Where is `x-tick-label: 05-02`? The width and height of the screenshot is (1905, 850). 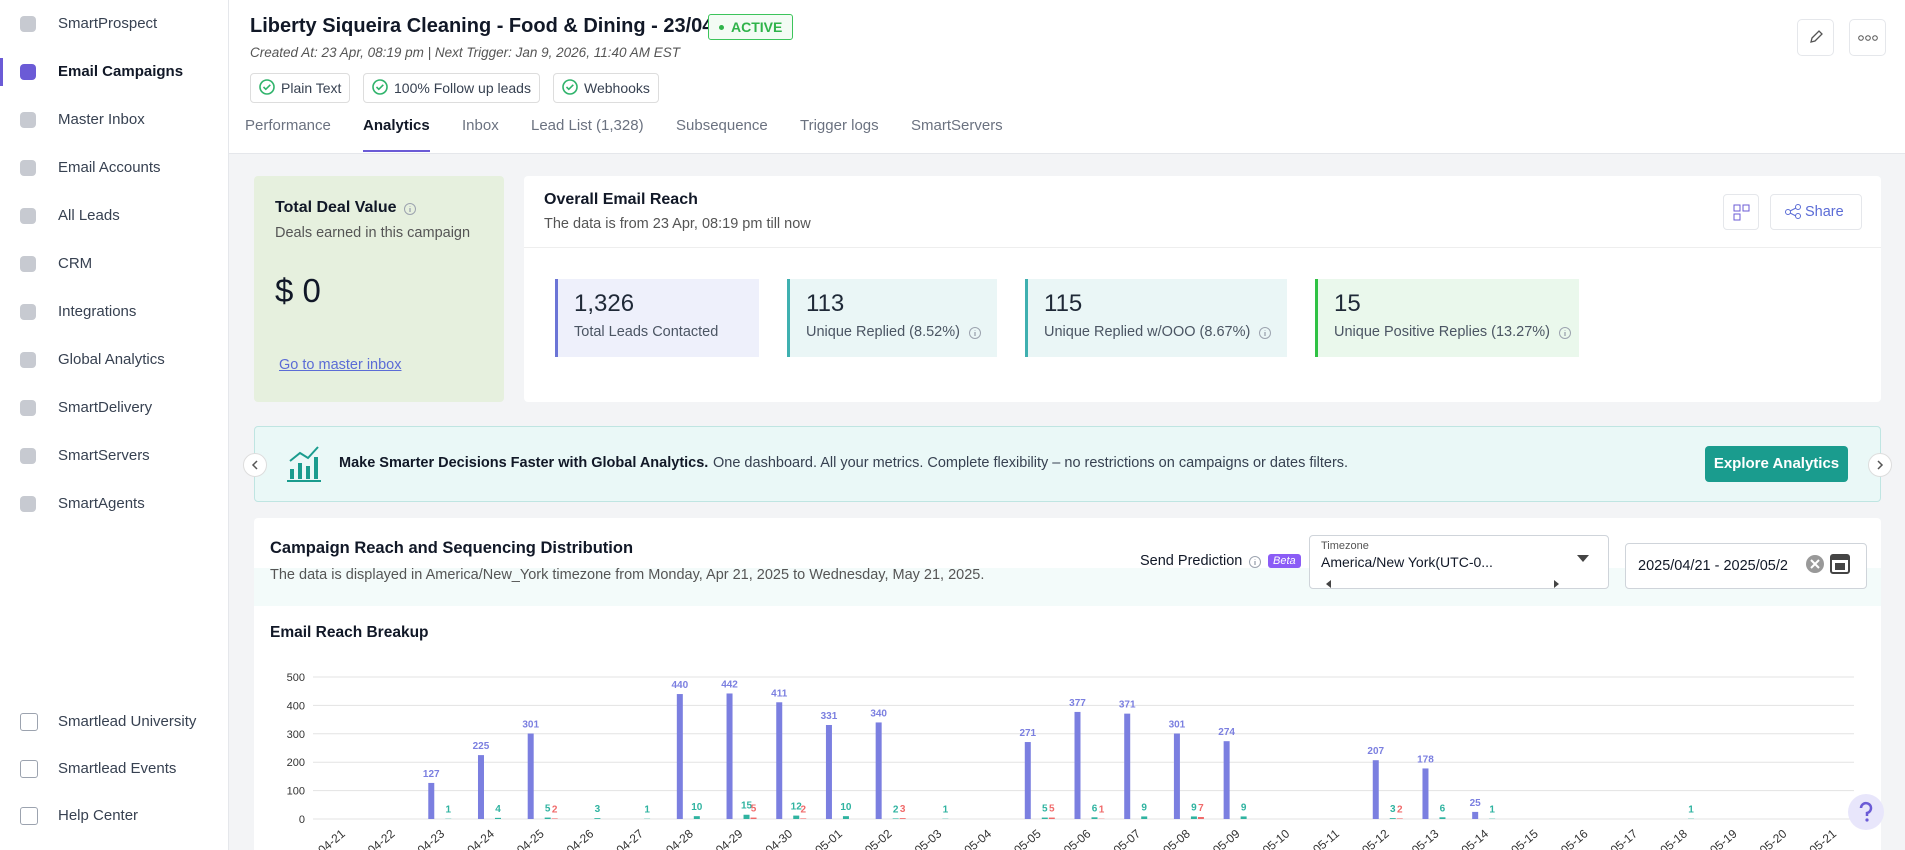 x-tick-label: 05-02 is located at coordinates (878, 838).